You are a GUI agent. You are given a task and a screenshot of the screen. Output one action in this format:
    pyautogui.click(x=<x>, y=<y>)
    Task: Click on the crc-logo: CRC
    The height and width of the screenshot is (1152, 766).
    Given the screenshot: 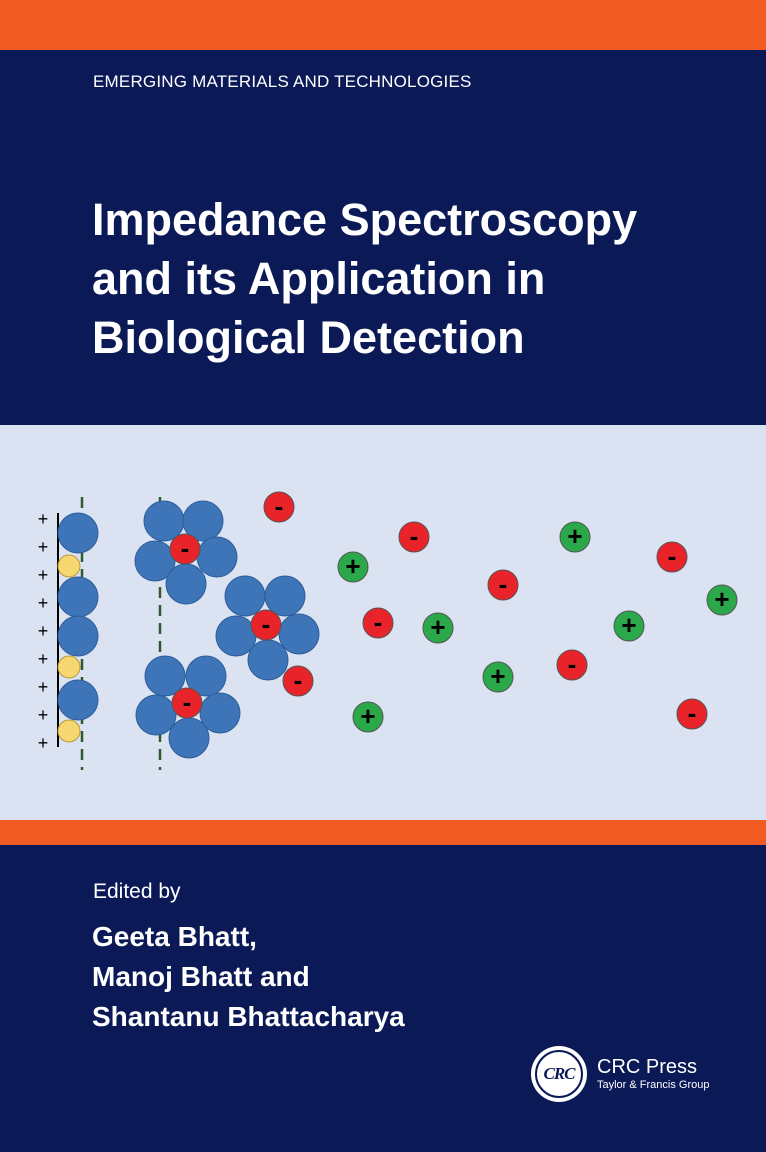 What is the action you would take?
    pyautogui.click(x=559, y=1074)
    